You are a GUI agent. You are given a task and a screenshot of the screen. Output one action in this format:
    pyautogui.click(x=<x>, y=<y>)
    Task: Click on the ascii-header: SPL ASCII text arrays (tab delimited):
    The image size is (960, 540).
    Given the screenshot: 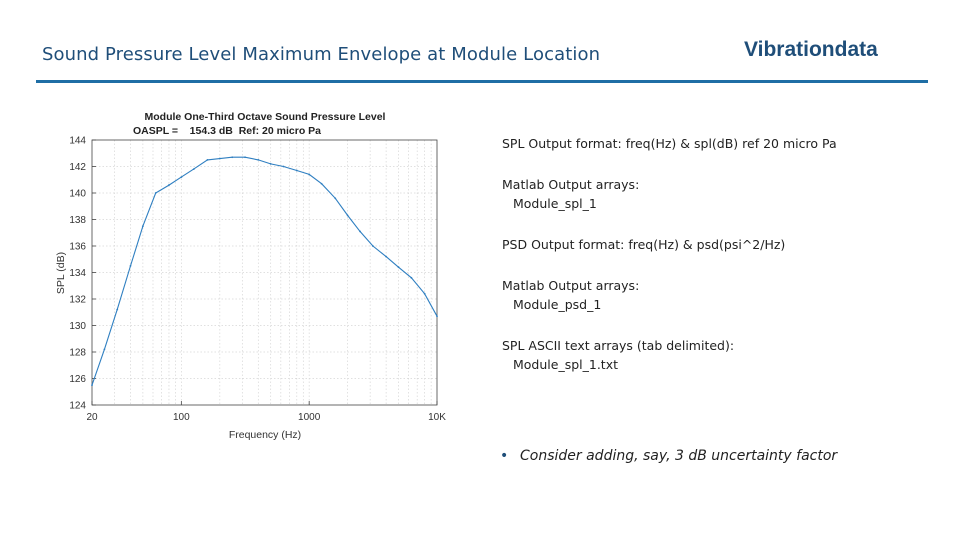 What is the action you would take?
    pyautogui.click(x=618, y=345)
    